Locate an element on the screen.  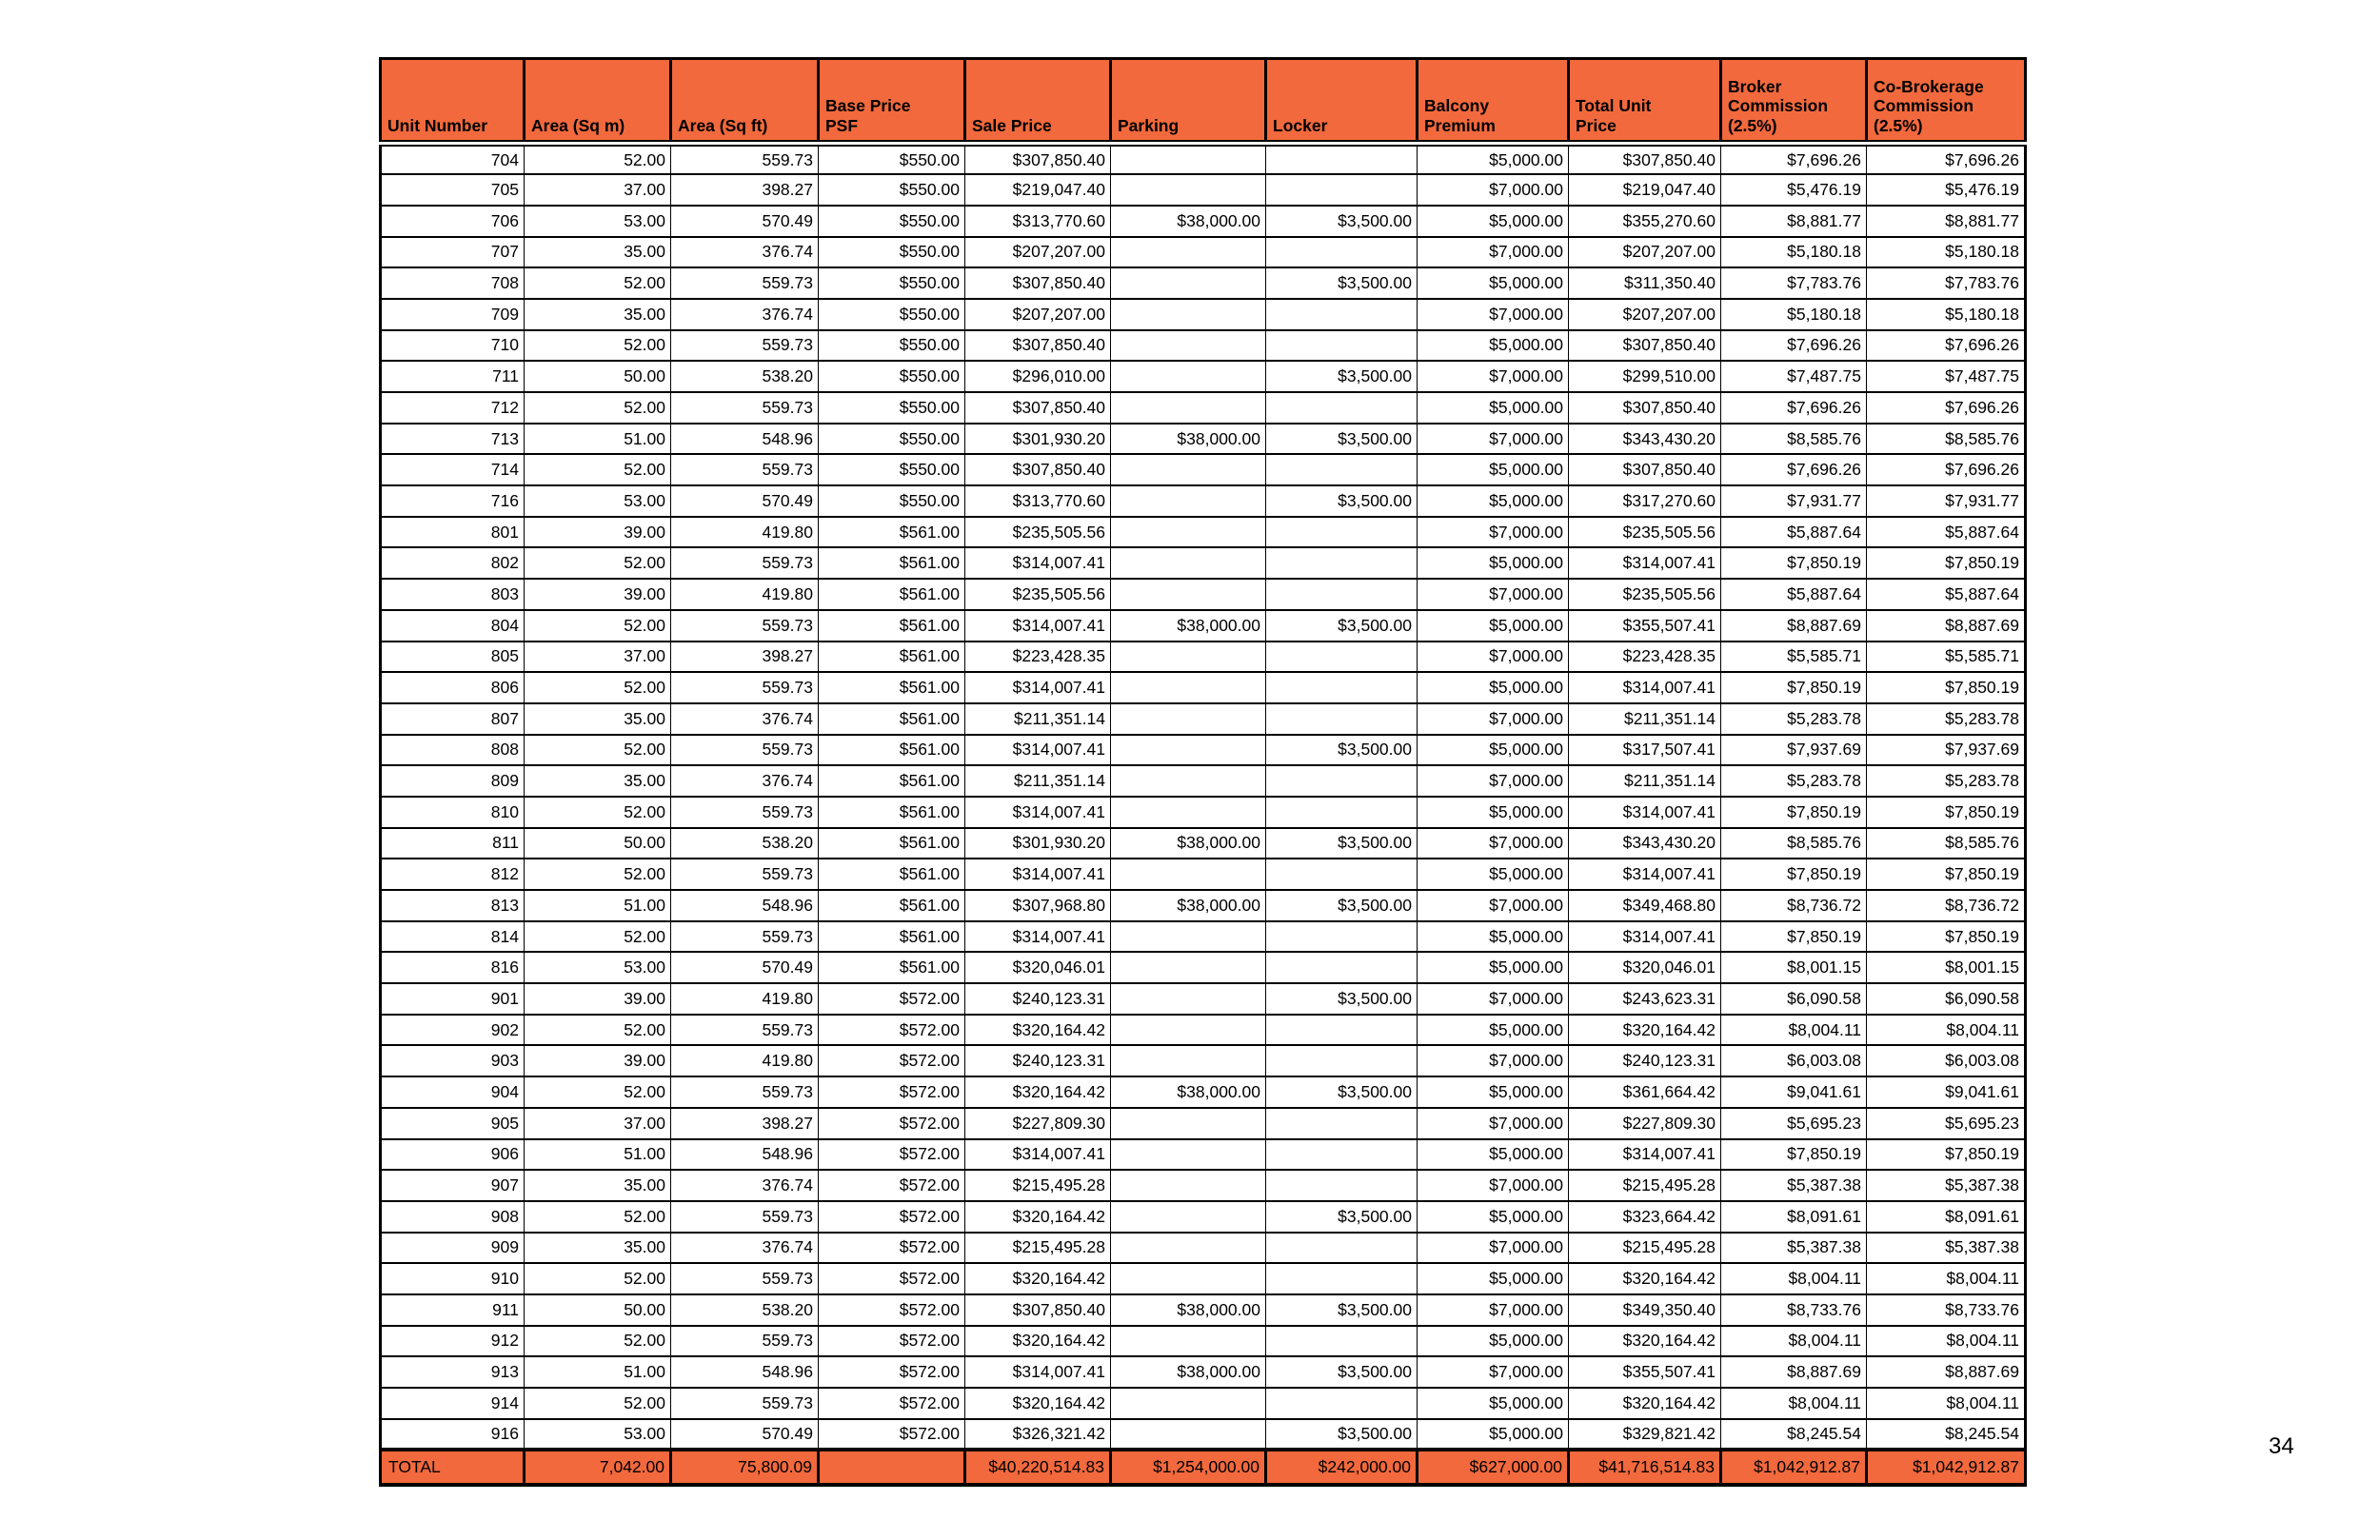
cell-parking: $38,000.00 is located at coordinates (1188, 1372).